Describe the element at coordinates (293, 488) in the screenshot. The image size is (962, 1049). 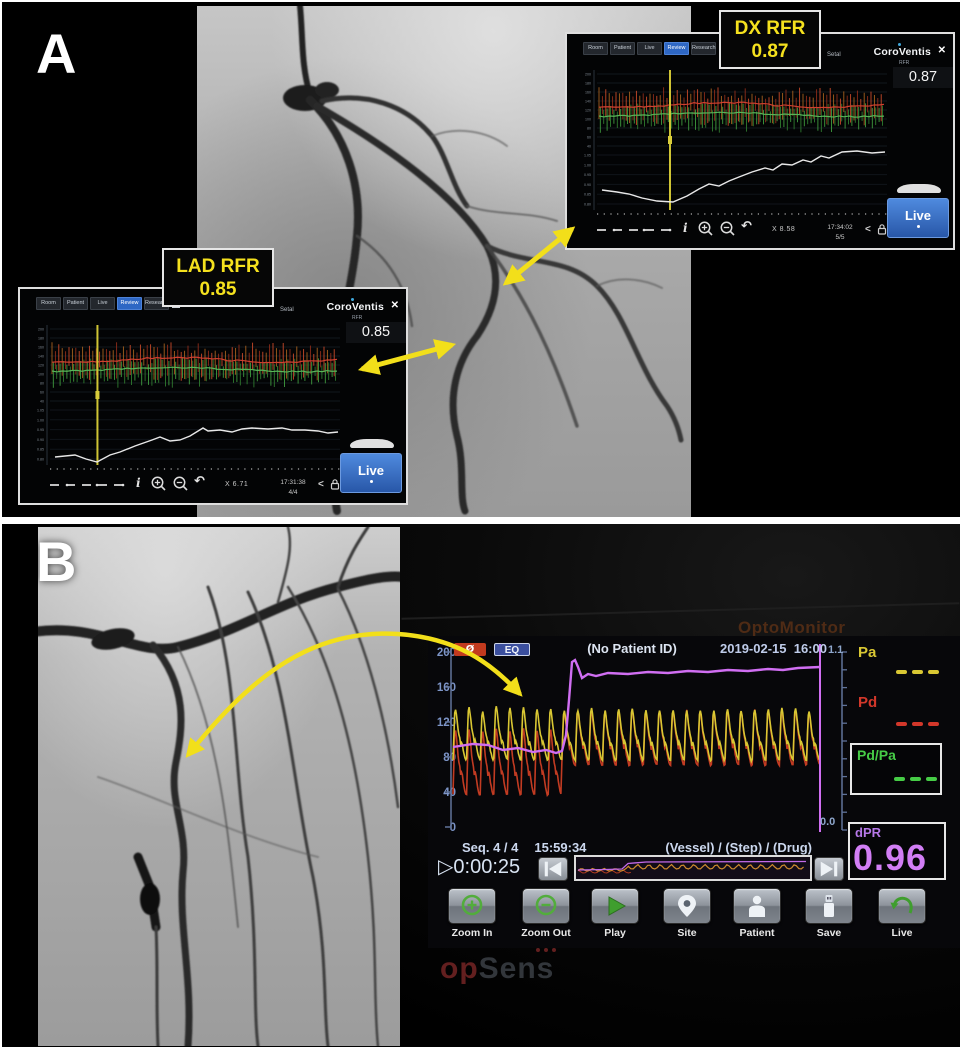
I see `recording-time: 17:31:38 4/4` at that location.